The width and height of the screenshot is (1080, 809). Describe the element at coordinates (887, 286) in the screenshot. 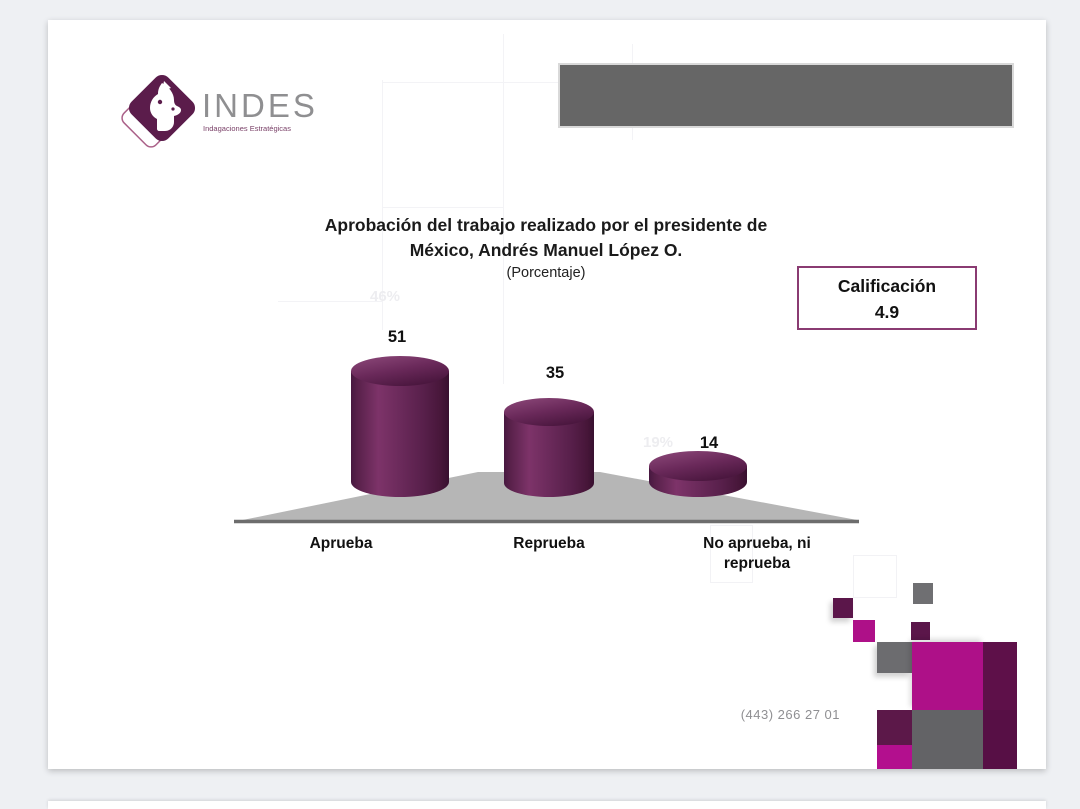

I see `score-label: Calificación` at that location.